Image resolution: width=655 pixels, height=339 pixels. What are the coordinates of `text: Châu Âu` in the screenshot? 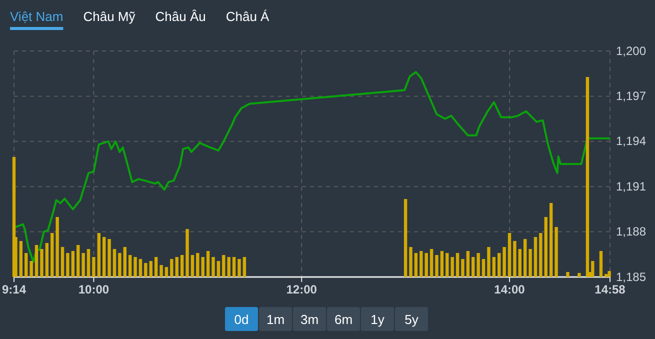 It's located at (180, 16).